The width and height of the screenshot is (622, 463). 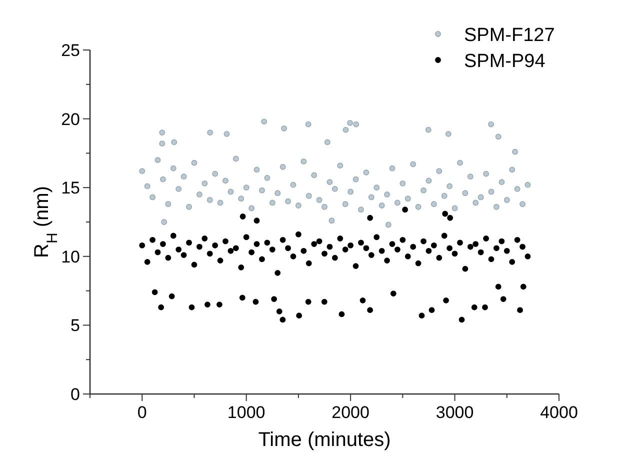 What do you see at coordinates (70, 119) in the screenshot?
I see `y-tick-label: 20` at bounding box center [70, 119].